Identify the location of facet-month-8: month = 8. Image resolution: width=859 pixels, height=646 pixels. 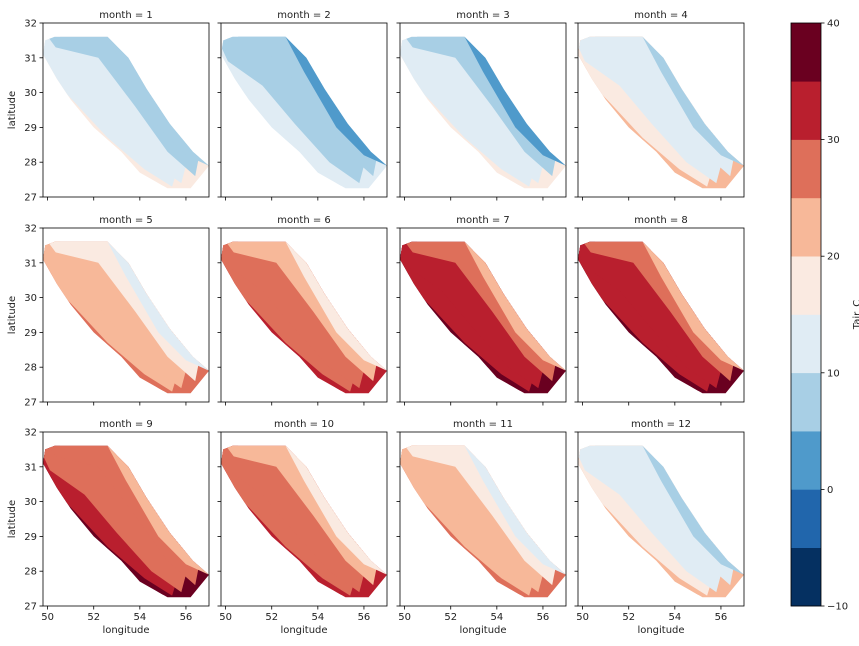
(659, 310).